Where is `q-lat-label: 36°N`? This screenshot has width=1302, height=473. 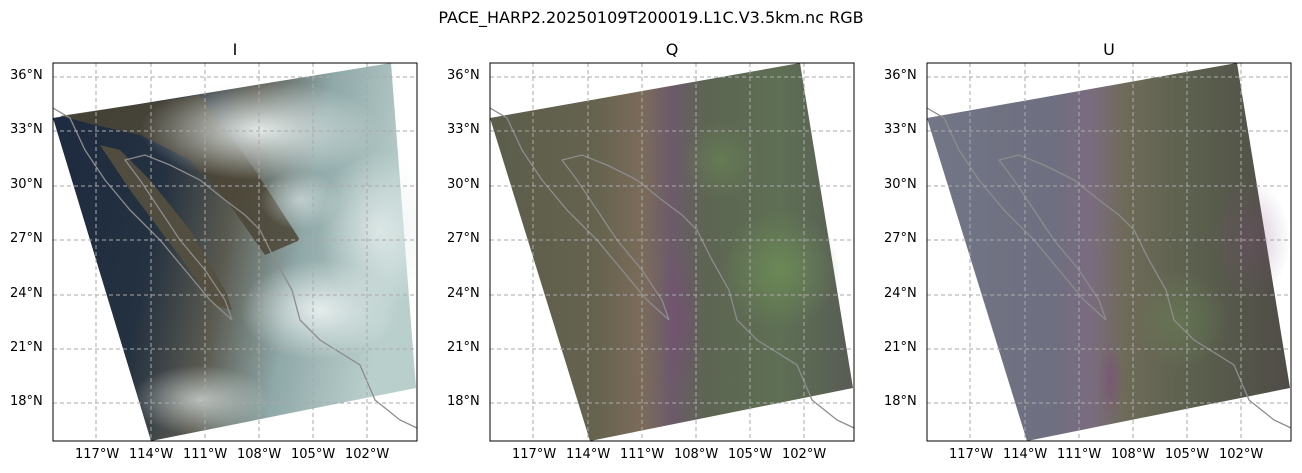
q-lat-label: 36°N is located at coordinates (463, 75).